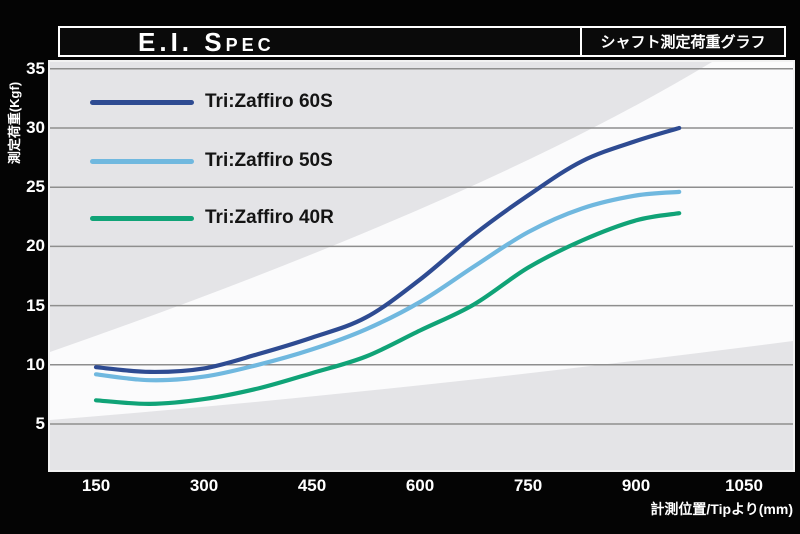 The height and width of the screenshot is (534, 800). I want to click on x-tick-label-600: 600, so click(420, 485).